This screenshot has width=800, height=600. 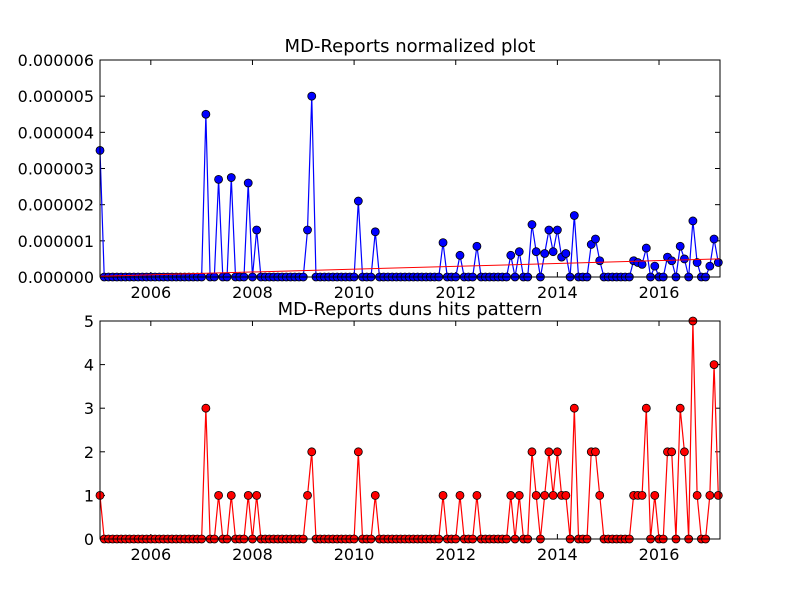 What do you see at coordinates (56, 60) in the screenshot?
I see `normalized-plot-ytick-label: 0.000006` at bounding box center [56, 60].